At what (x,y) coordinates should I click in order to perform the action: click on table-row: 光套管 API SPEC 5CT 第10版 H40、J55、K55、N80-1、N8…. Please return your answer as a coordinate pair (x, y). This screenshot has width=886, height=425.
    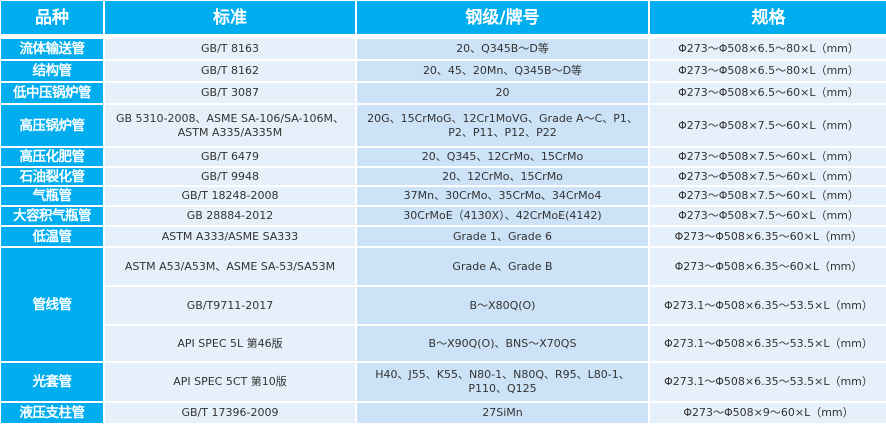
    Looking at the image, I should click on (443, 382).